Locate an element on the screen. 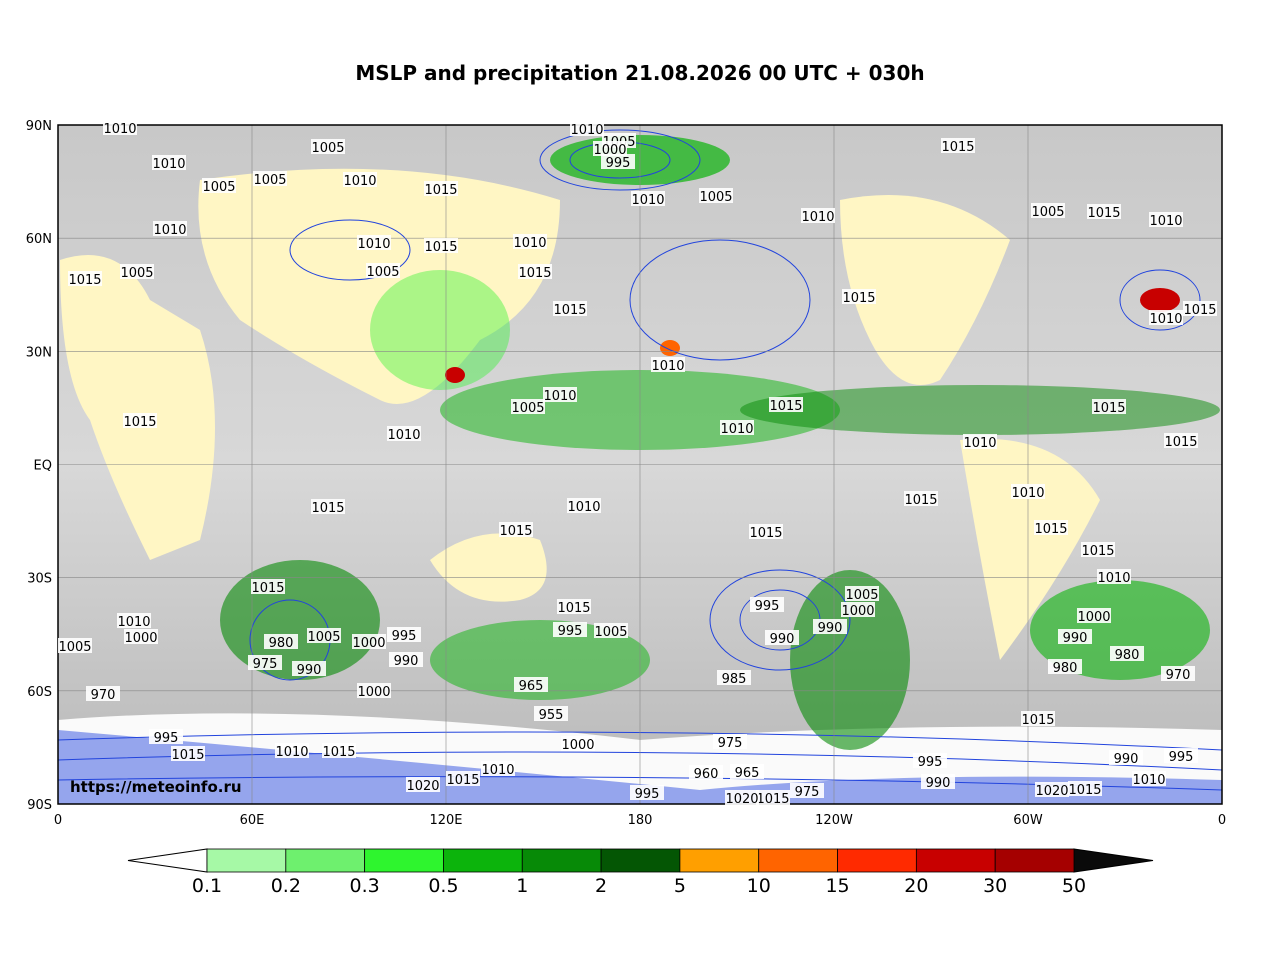 The width and height of the screenshot is (1281, 967). isobar-label: 965 is located at coordinates (747, 773).